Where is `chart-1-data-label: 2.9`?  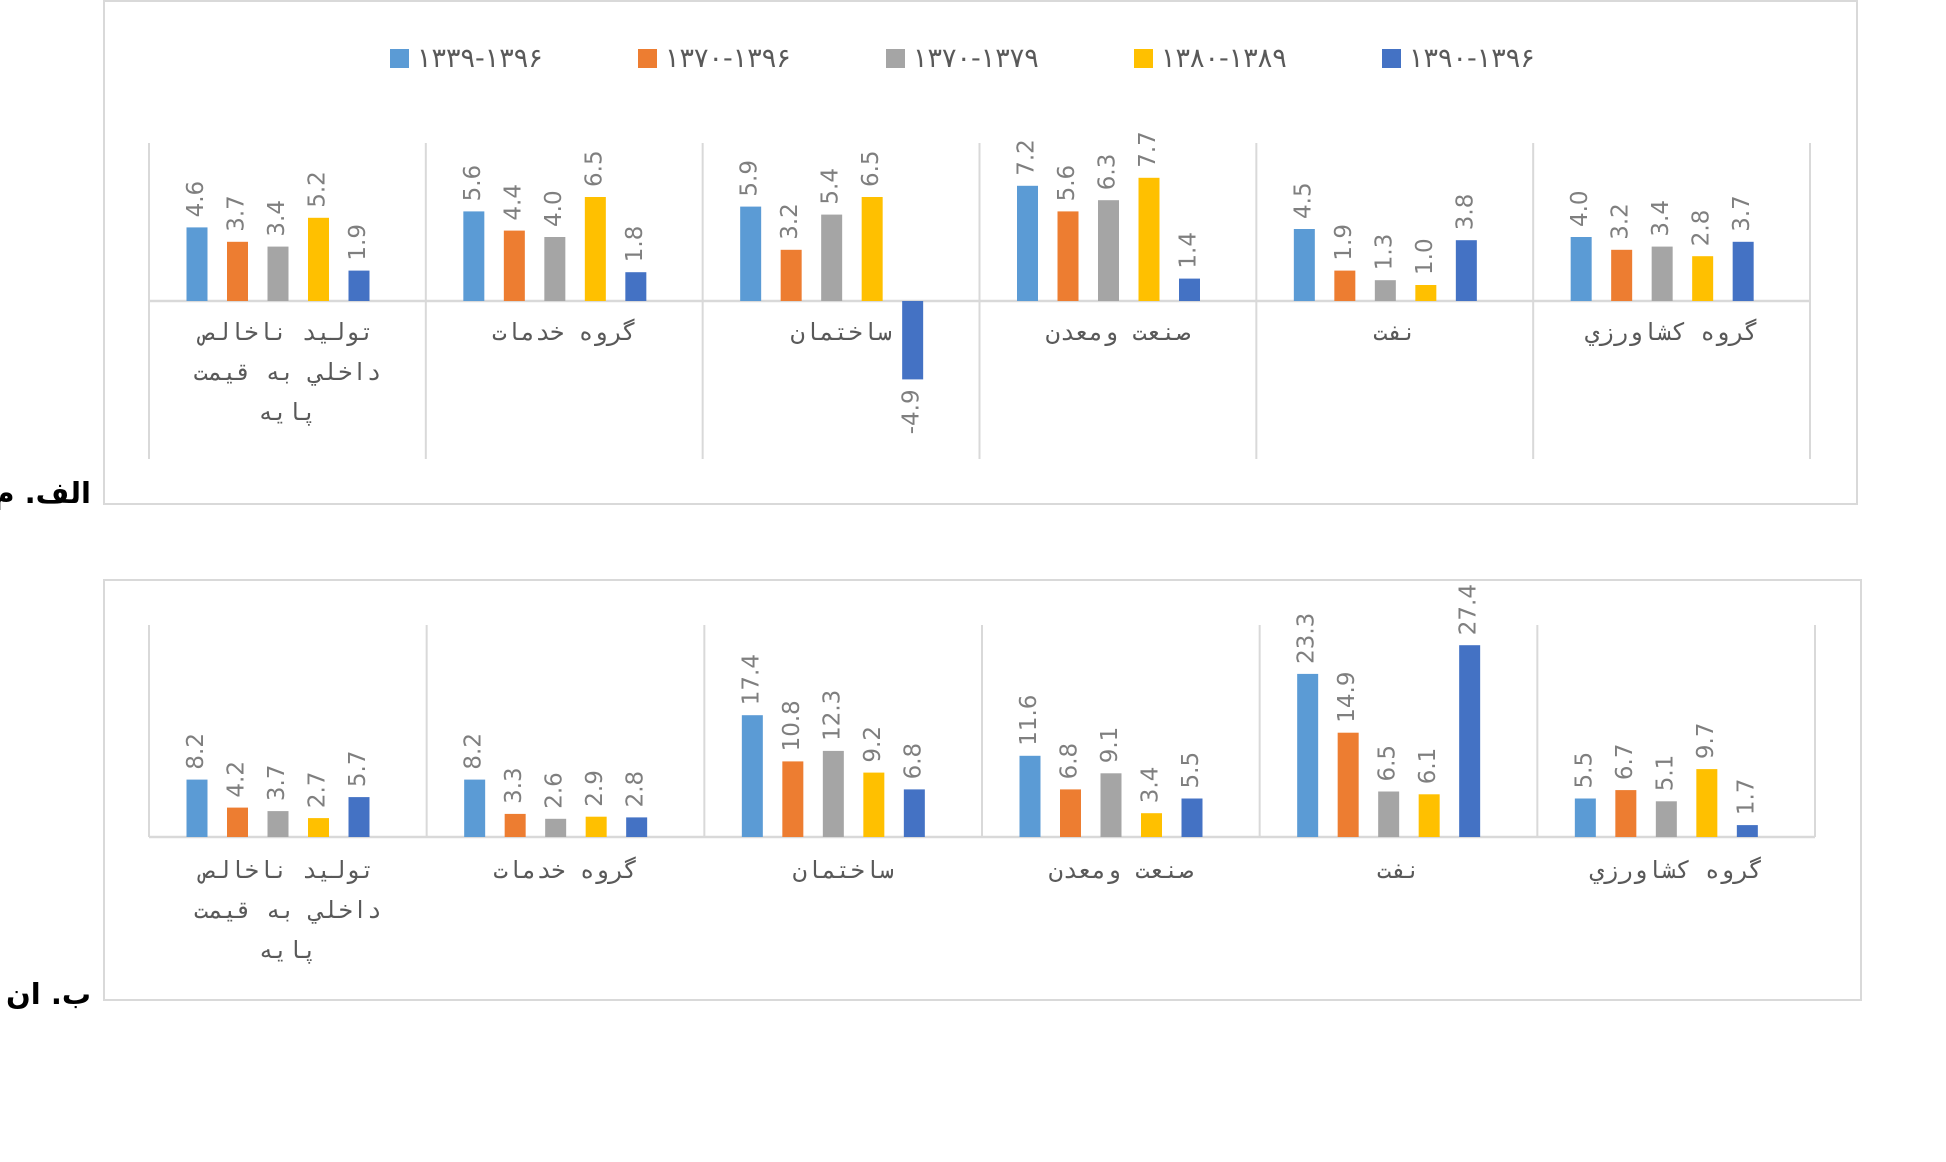
chart-1-data-label: 2.9 is located at coordinates (595, 788).